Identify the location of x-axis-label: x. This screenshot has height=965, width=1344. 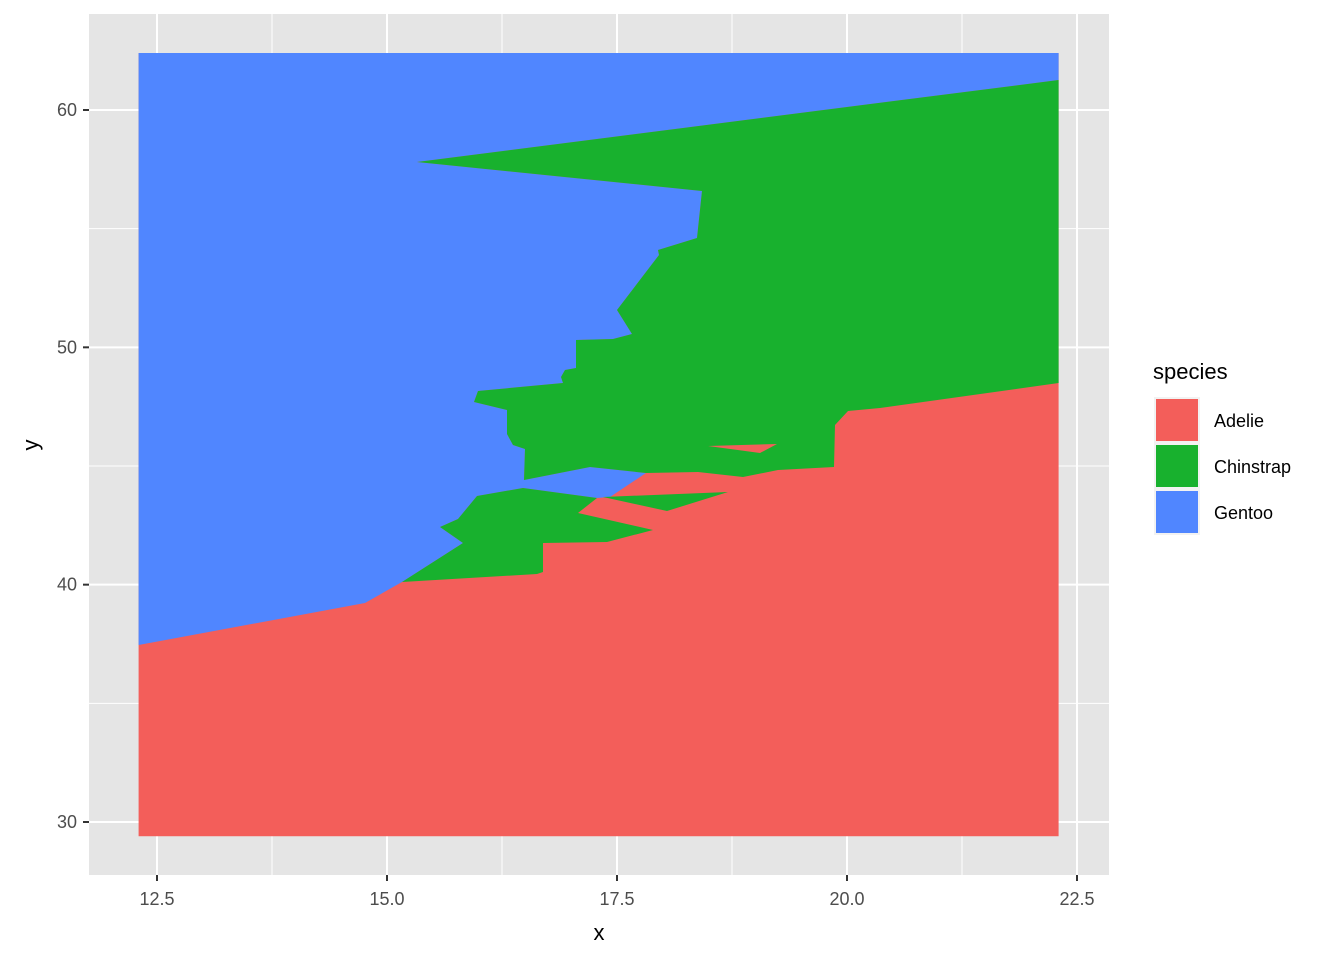
(599, 932).